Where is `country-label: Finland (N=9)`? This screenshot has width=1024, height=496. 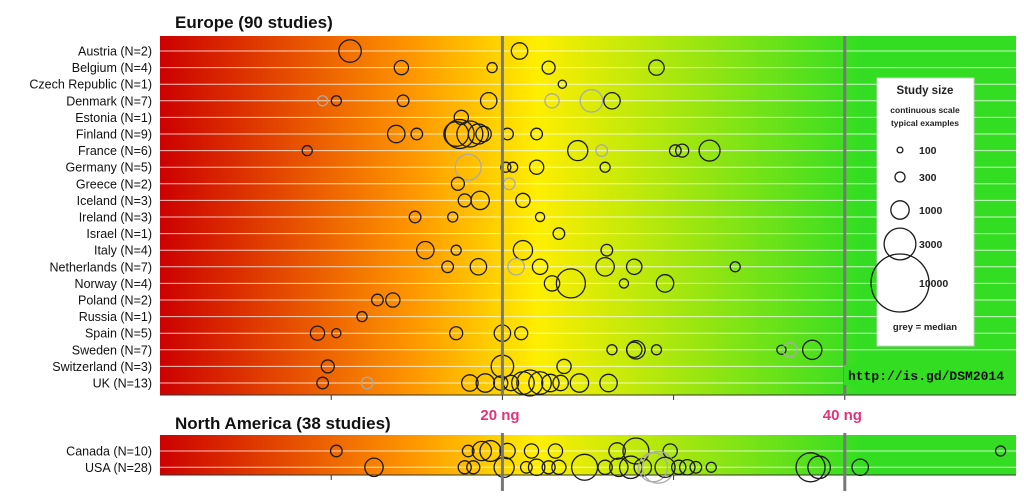 country-label: Finland (N=9) is located at coordinates (114, 135).